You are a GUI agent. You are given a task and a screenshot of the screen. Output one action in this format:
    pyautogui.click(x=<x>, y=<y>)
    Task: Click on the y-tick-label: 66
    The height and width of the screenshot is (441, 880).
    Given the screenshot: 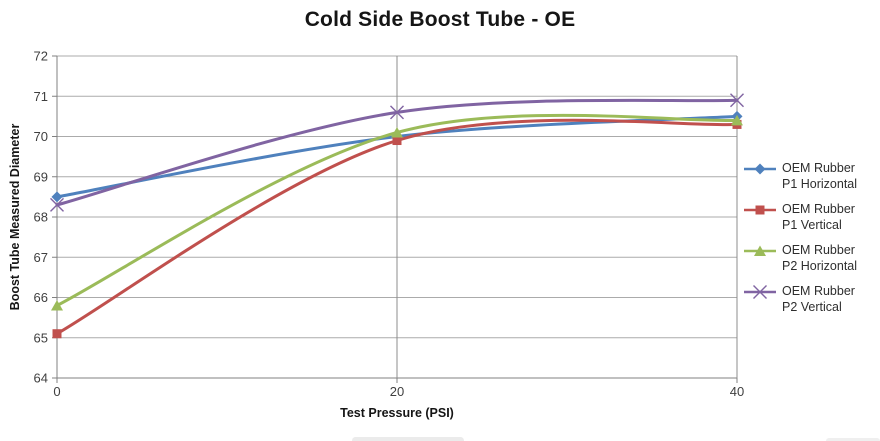 What is the action you would take?
    pyautogui.click(x=41, y=297)
    